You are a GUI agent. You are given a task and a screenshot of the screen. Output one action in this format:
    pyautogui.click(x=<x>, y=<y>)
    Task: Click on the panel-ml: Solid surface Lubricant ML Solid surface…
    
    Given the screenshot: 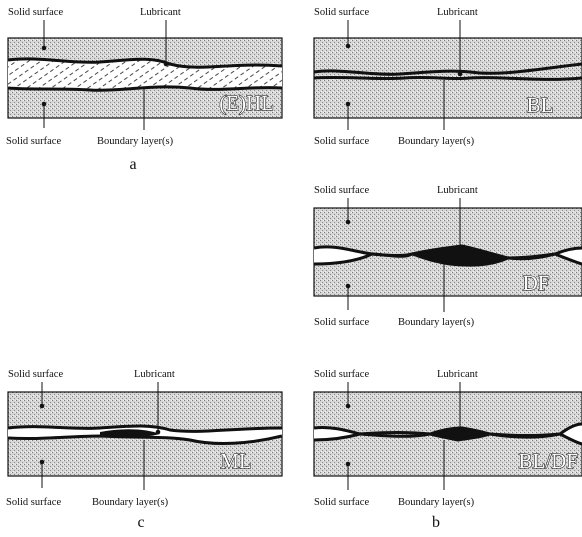 What is the action you would take?
    pyautogui.click(x=144, y=438)
    